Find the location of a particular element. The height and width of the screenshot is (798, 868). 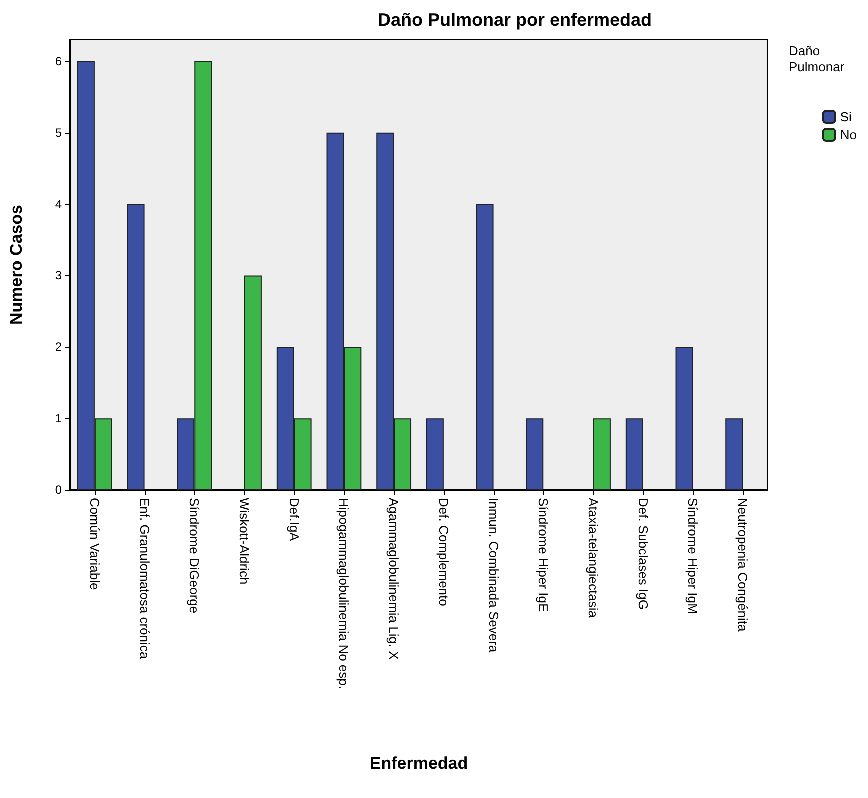

x-tick-label: Enf. Granulomatosa crónica is located at coordinates (144, 579).